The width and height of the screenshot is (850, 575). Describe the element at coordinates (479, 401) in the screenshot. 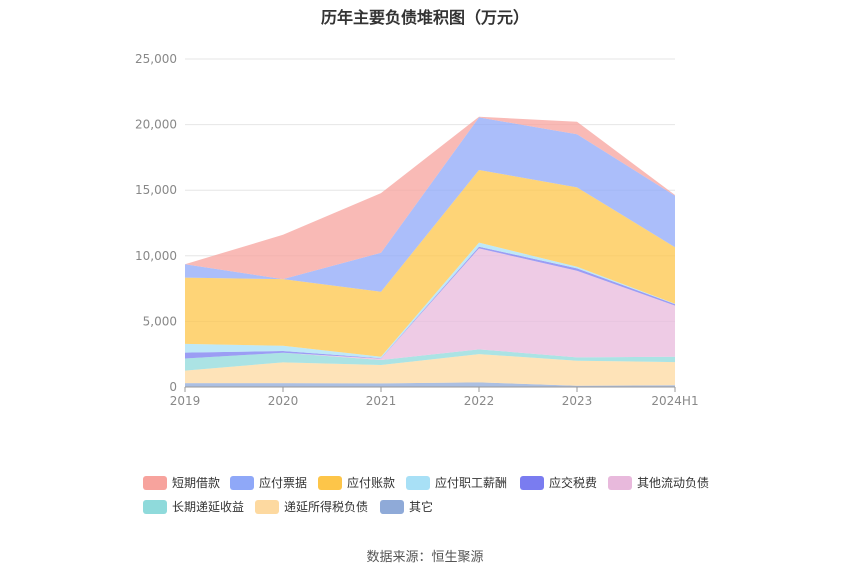

I see `x-tick-label: 2022` at that location.